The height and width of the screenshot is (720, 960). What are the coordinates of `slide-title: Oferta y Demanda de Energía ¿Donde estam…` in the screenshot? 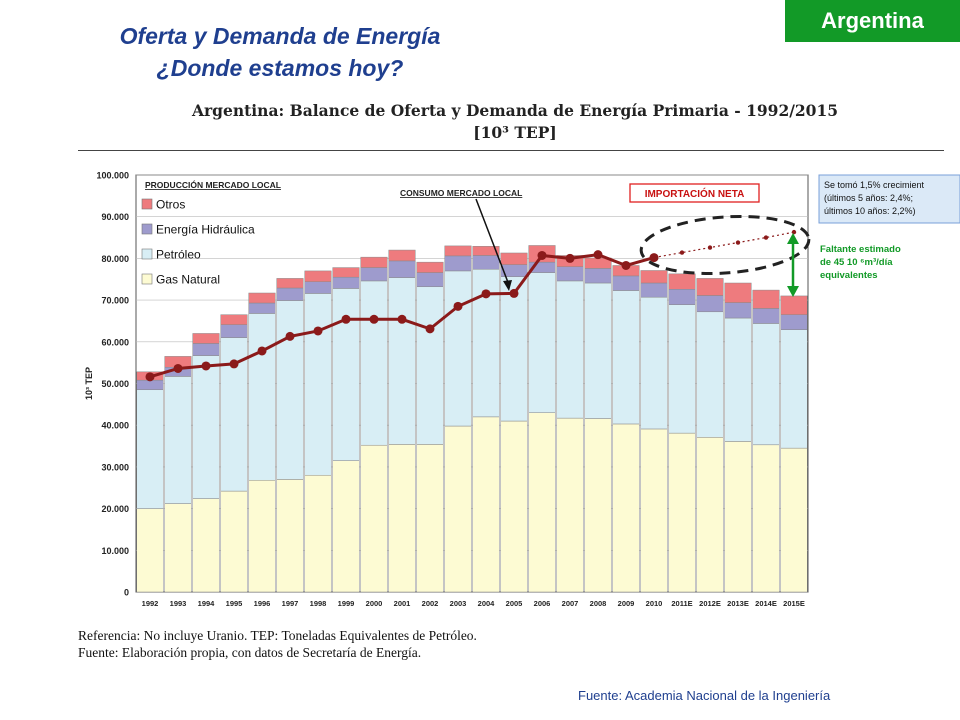 It's located at (280, 52).